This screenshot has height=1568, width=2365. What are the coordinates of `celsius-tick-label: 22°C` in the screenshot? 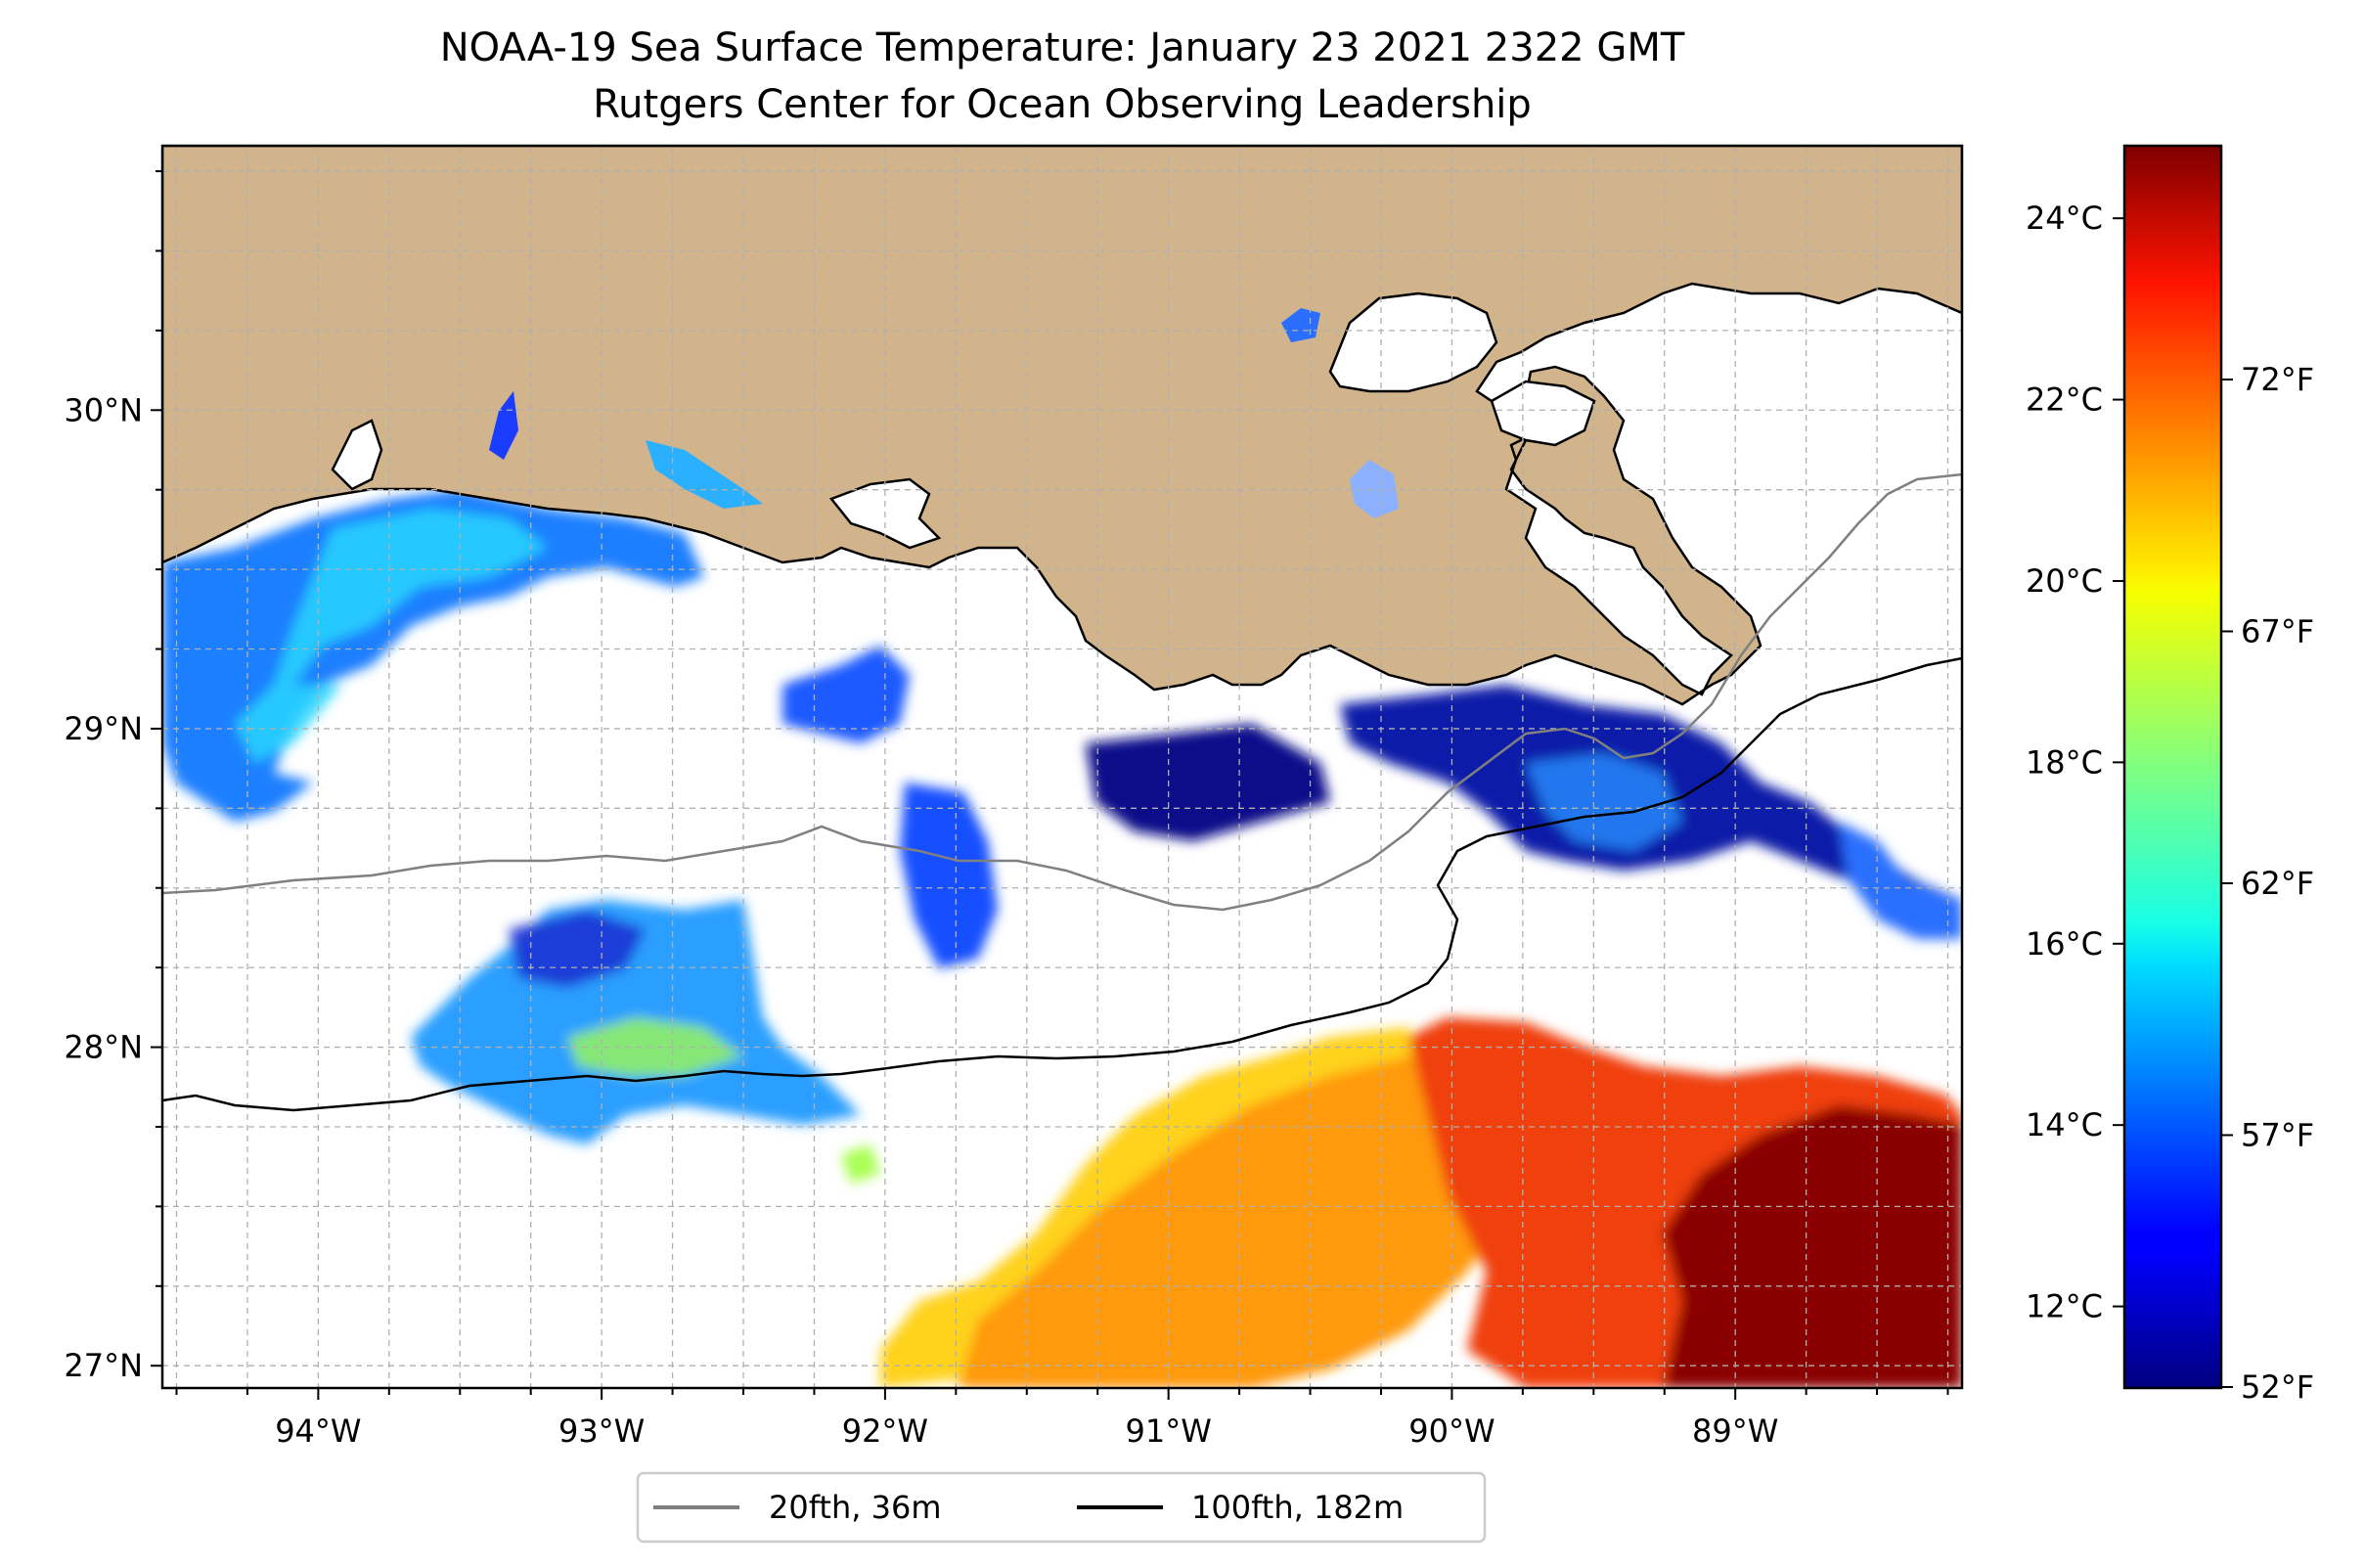 It's located at (2064, 400).